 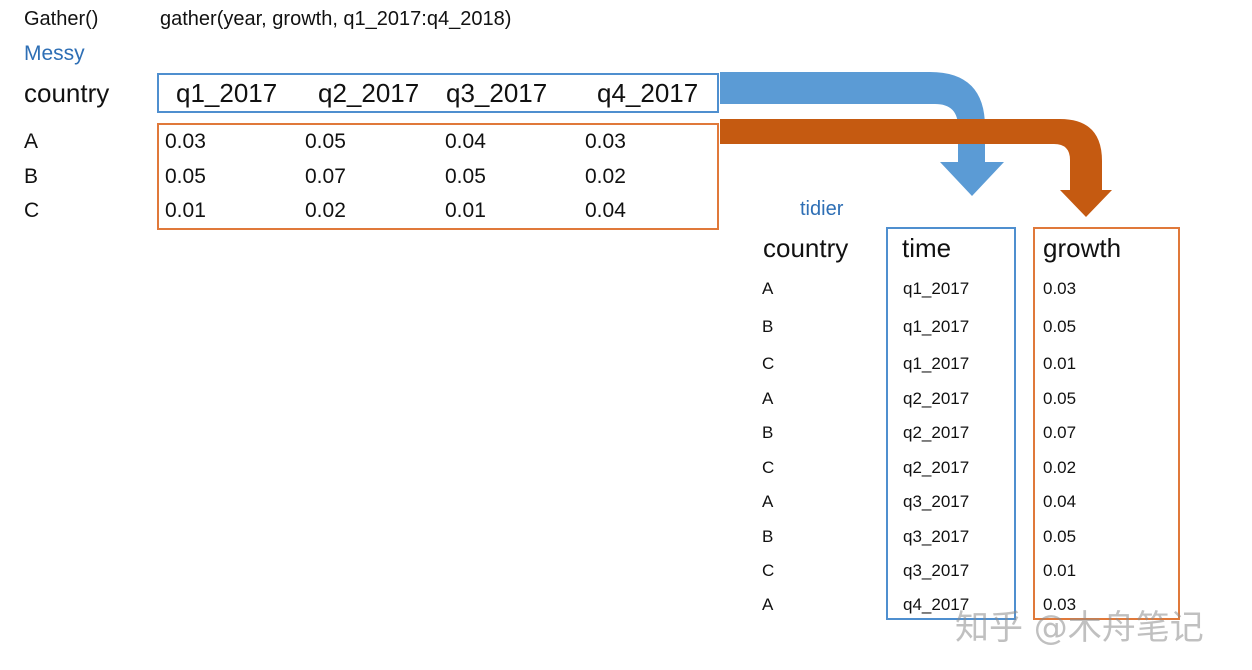 I want to click on blue-arrow, so click(x=862, y=134).